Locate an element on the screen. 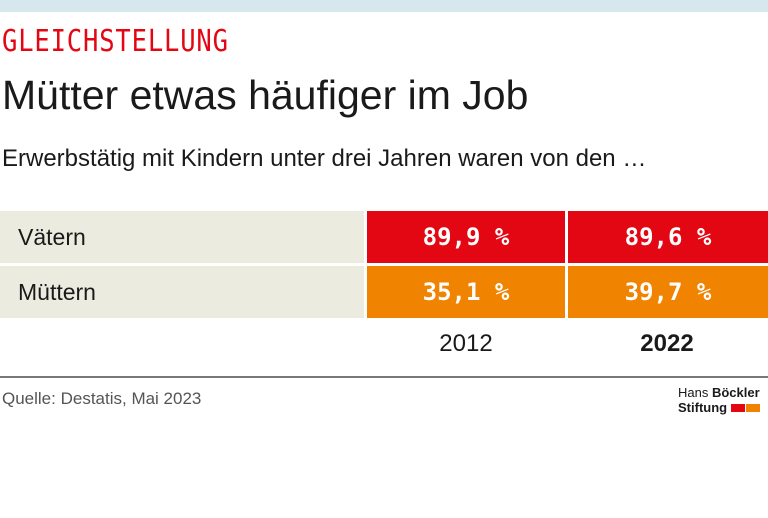 The height and width of the screenshot is (518, 768). column-header-2012: 2012 is located at coordinates (466, 343).